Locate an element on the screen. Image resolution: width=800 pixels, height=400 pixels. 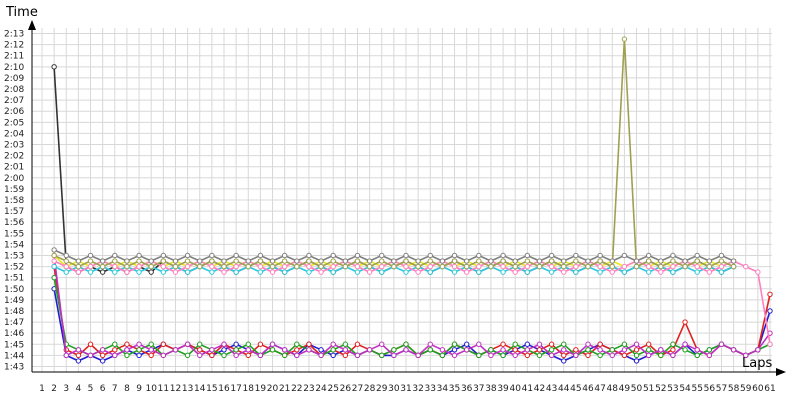
x-tick-label: 43 is located at coordinates (551, 389).